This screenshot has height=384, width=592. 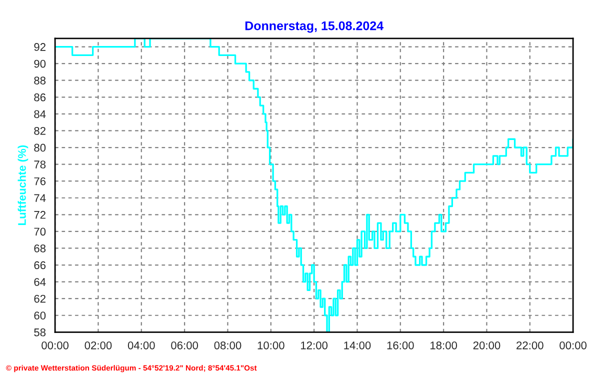 I want to click on y-tick-label: 66, so click(x=40, y=265).